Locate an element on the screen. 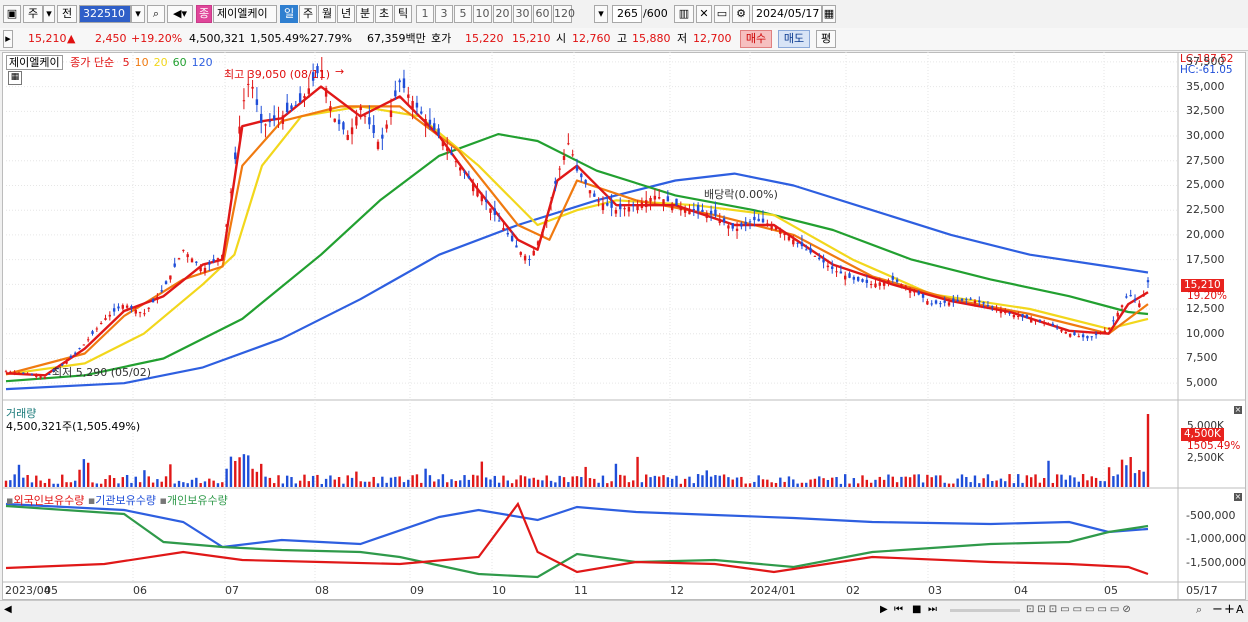  layout-icon: ▣ is located at coordinates (12, 14).